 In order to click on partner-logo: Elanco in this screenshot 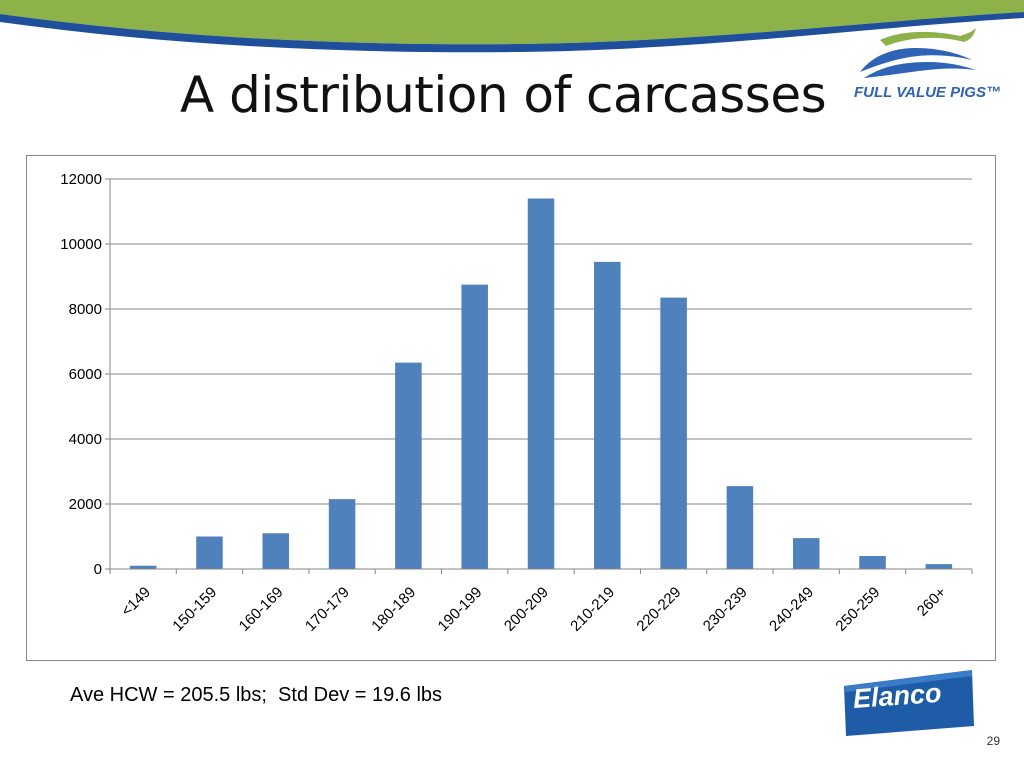, I will do `click(908, 702)`.